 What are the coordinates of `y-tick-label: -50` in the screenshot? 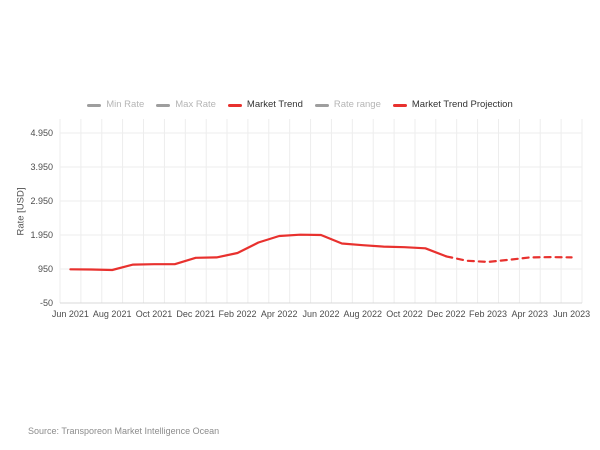 It's located at (46, 303).